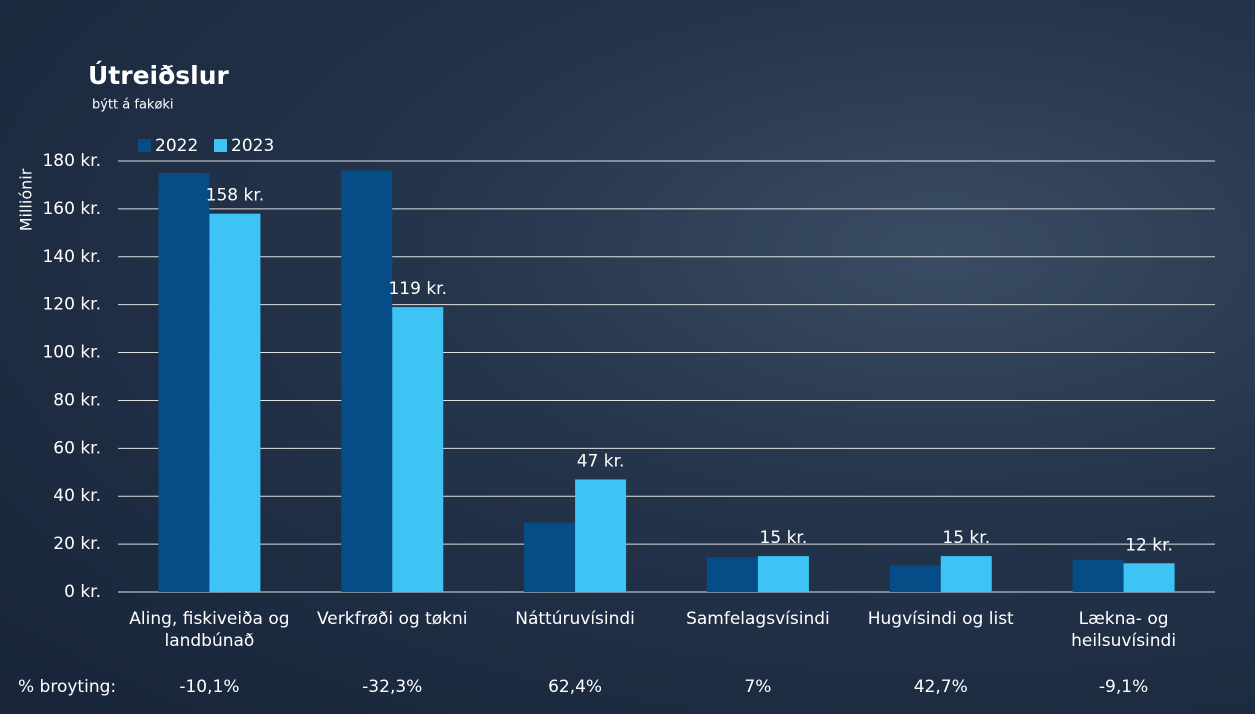  I want to click on x-tick-label: Verkfrøði og tøkni, so click(392, 619).